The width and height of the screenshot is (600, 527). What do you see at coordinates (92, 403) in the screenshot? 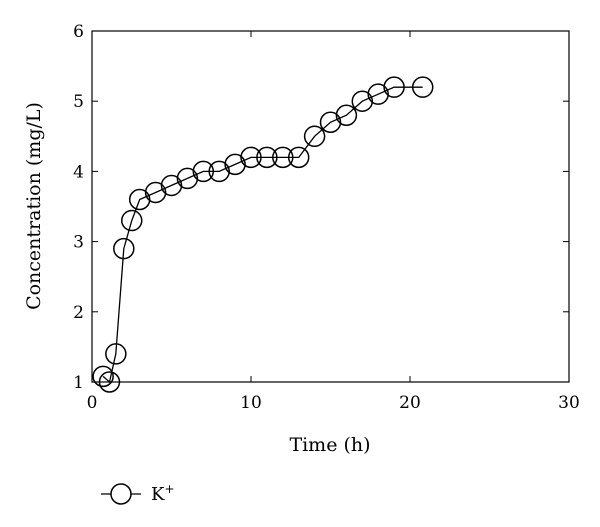
I see `x-tick-label: 0` at bounding box center [92, 403].